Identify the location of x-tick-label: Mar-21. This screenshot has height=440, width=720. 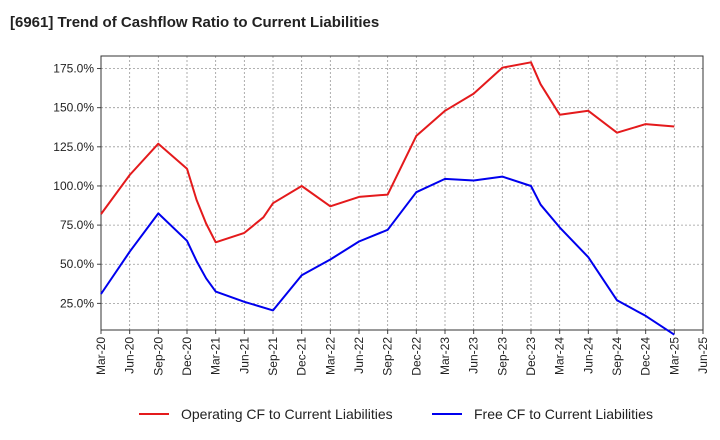
(216, 356).